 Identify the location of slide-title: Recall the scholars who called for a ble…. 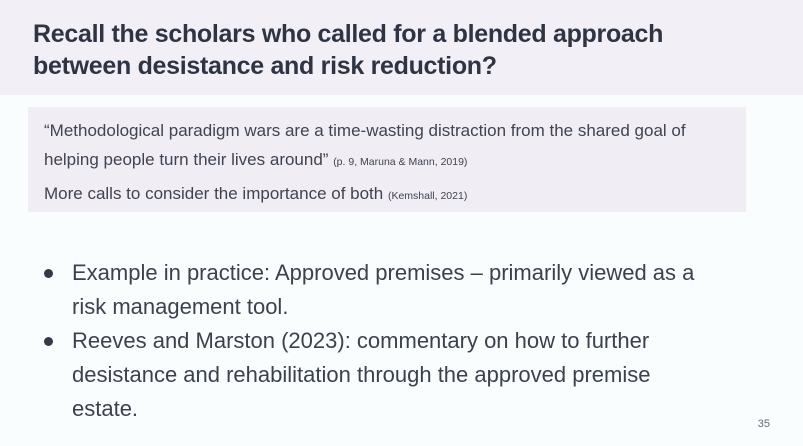
(348, 50).